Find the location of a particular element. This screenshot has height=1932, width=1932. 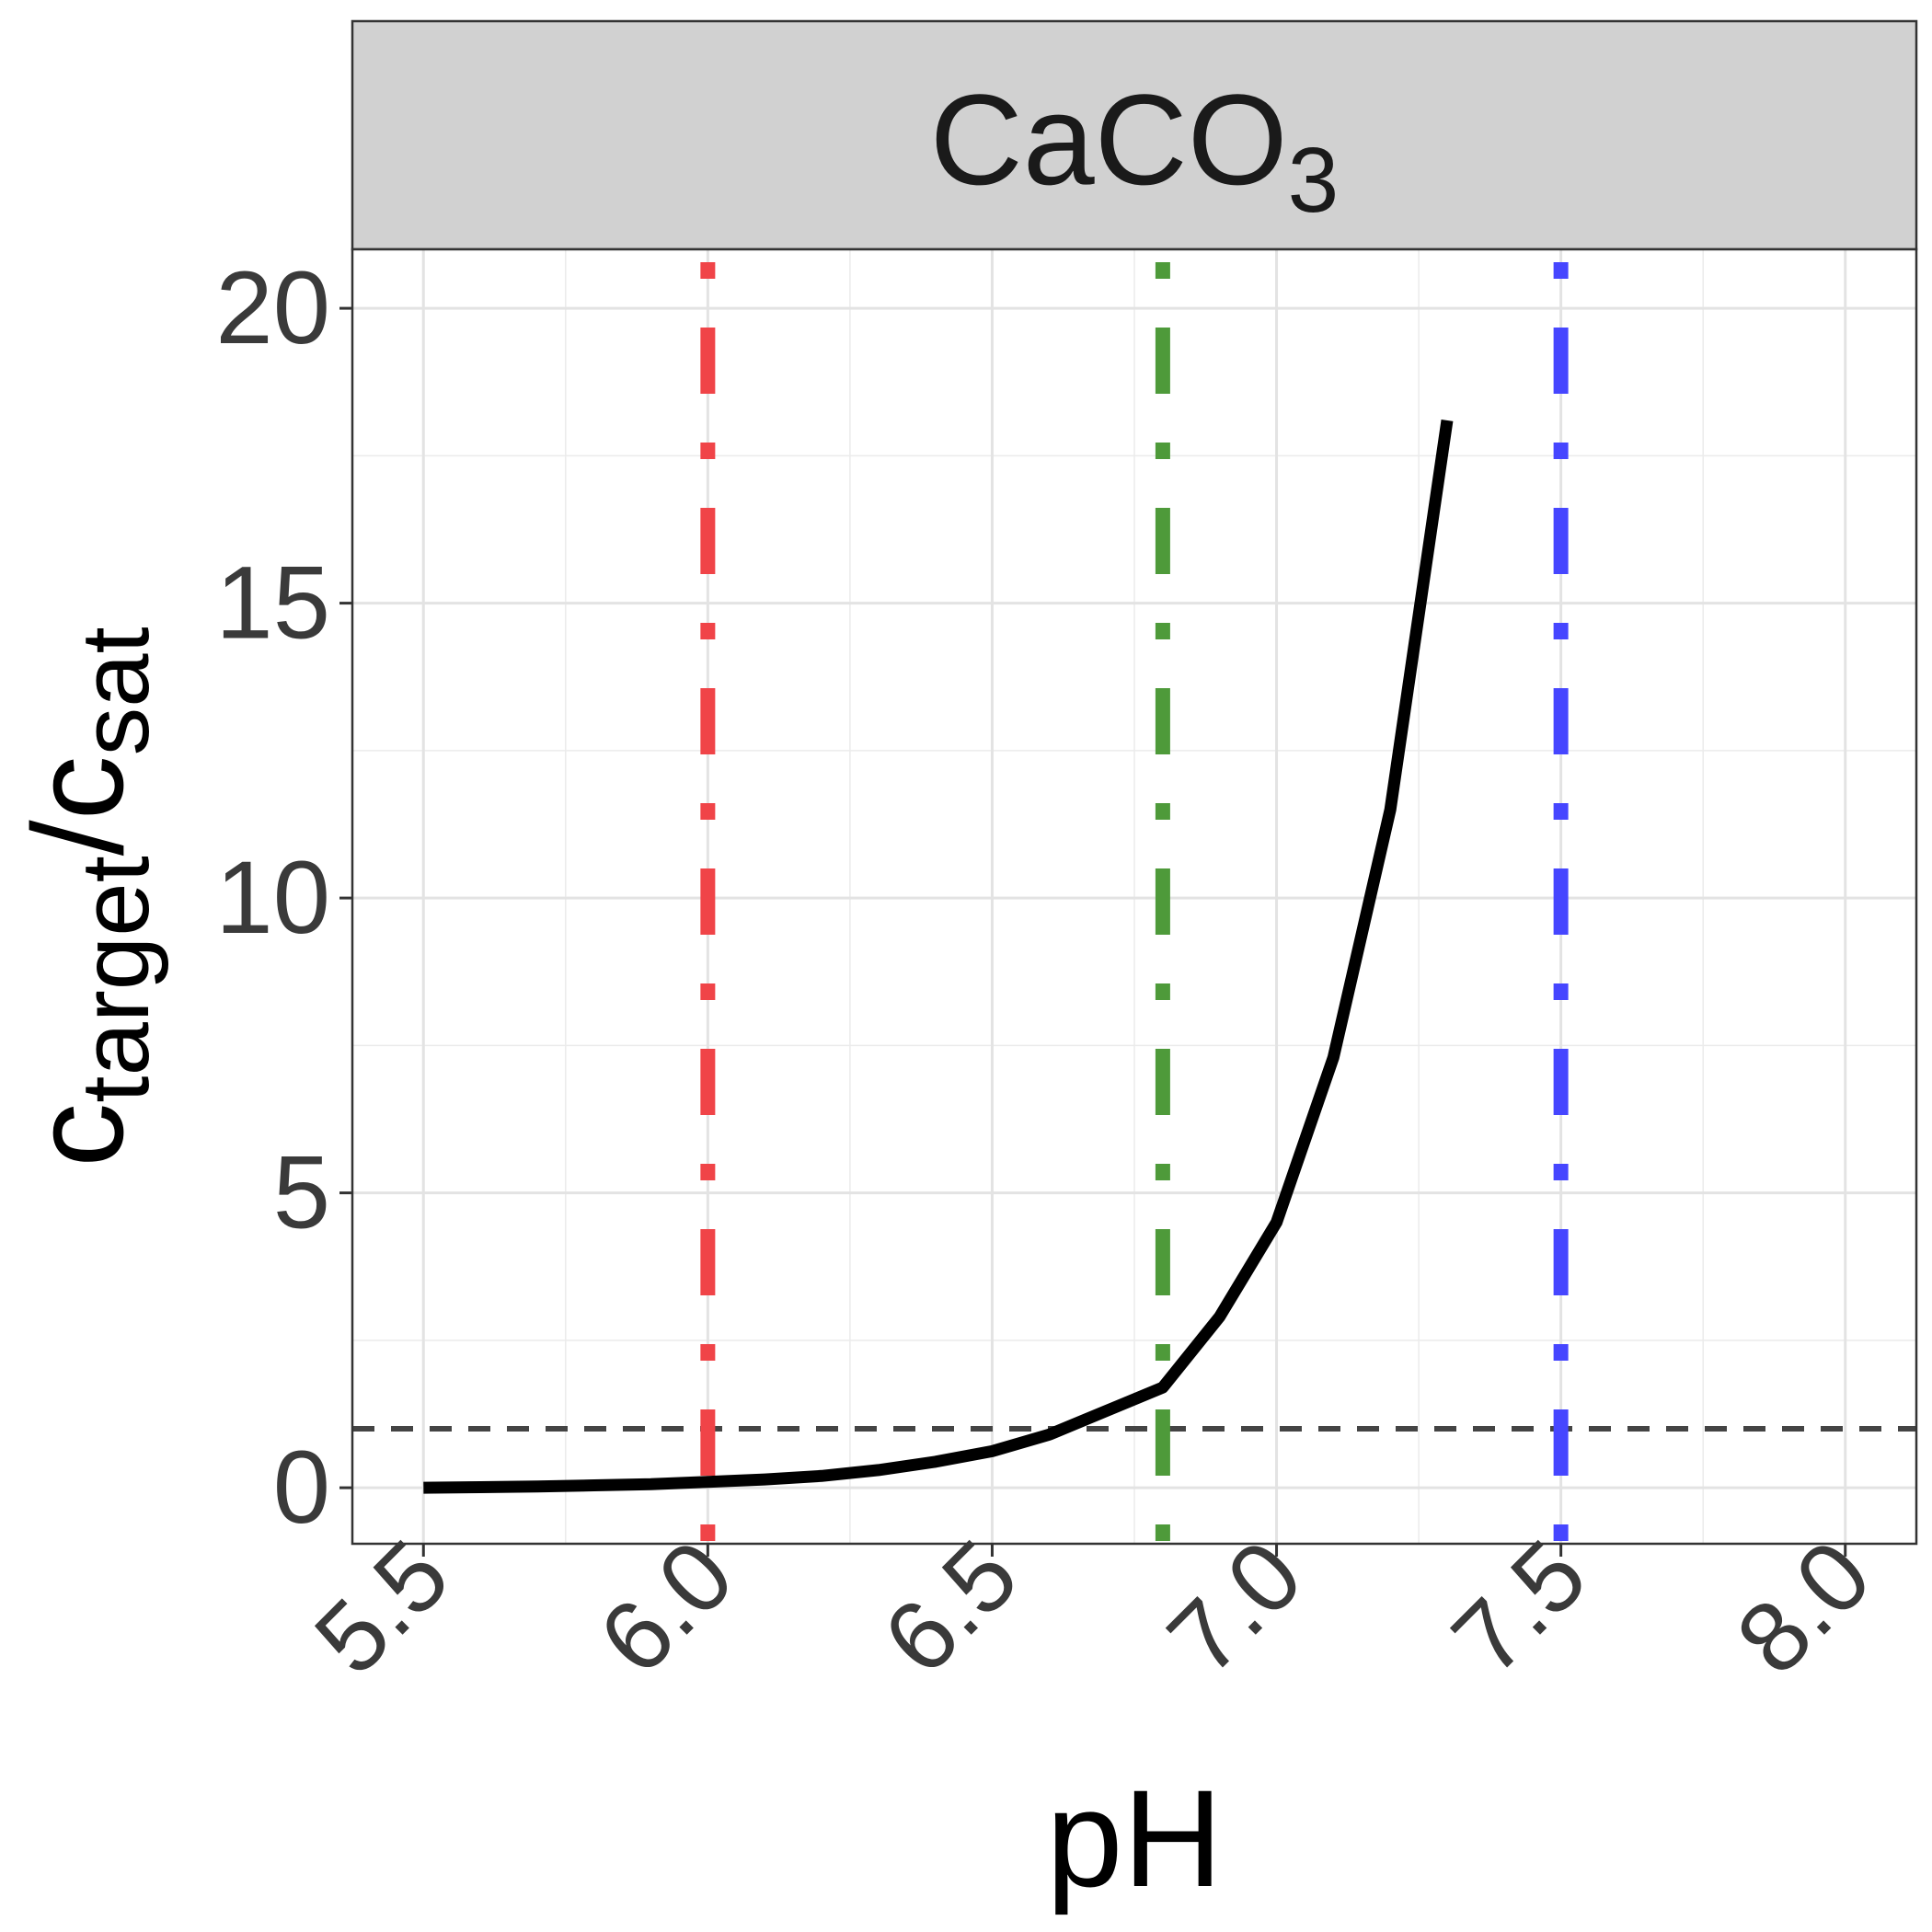

y-axis-title: ctarget/csat is located at coordinates (87, 897).